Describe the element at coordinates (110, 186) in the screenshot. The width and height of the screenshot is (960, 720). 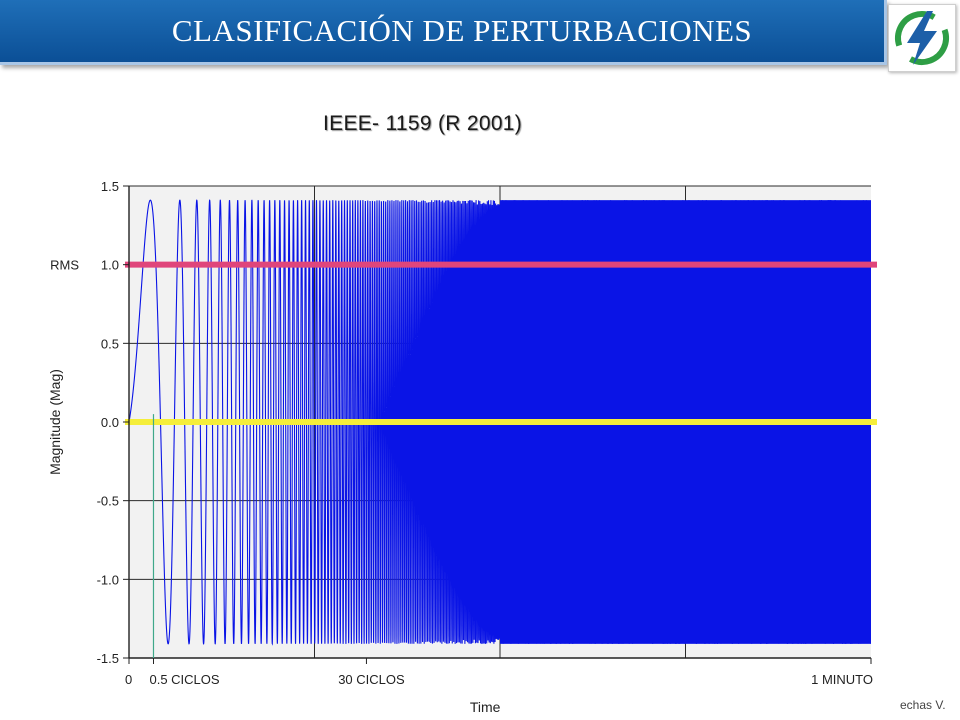
I see `y-tick-label: 1.5` at that location.